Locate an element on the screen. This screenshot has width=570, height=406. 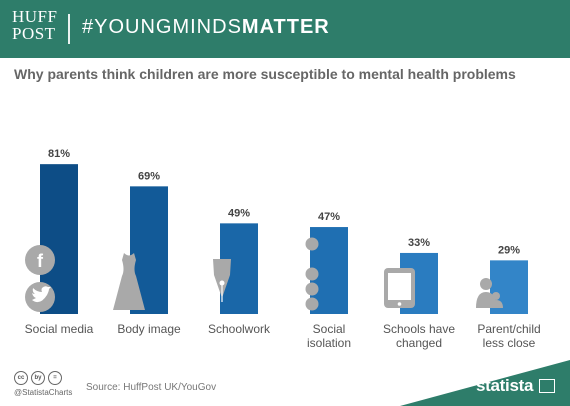
category-label: isolation is located at coordinates (329, 343).